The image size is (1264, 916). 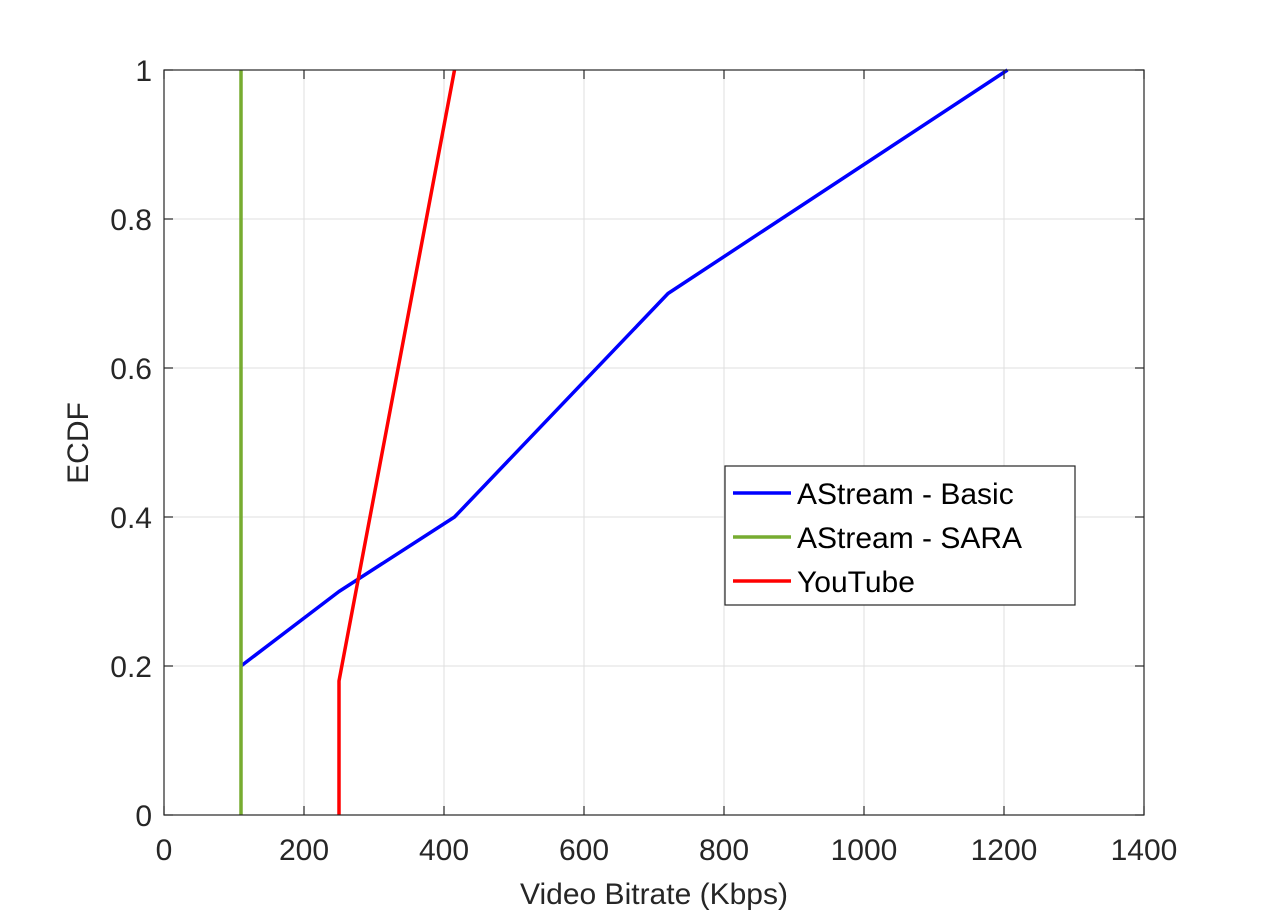 What do you see at coordinates (724, 850) in the screenshot?
I see `x-tick-label: 800` at bounding box center [724, 850].